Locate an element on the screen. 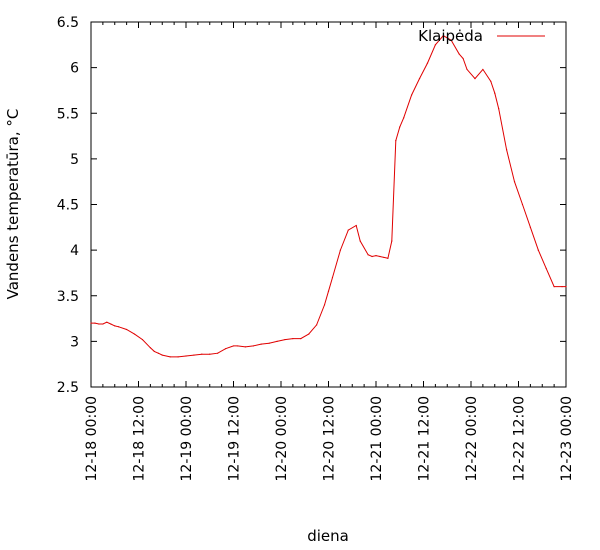 The image size is (600, 550). x-tick-label: 12-21 12:00 is located at coordinates (425, 438).